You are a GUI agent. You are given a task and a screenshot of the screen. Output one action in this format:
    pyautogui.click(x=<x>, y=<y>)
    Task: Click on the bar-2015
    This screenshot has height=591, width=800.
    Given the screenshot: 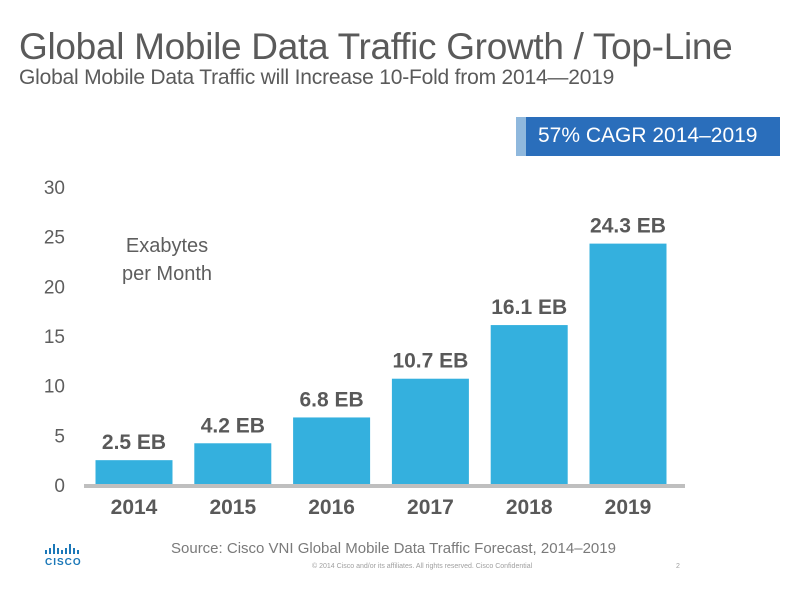 What is the action you would take?
    pyautogui.click(x=233, y=464)
    